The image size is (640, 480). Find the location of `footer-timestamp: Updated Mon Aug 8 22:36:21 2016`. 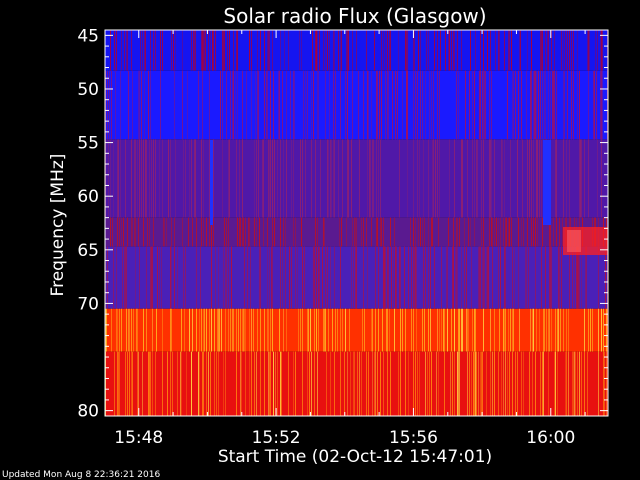

footer-timestamp: Updated Mon Aug 8 22:36:21 2016 is located at coordinates (81, 475).